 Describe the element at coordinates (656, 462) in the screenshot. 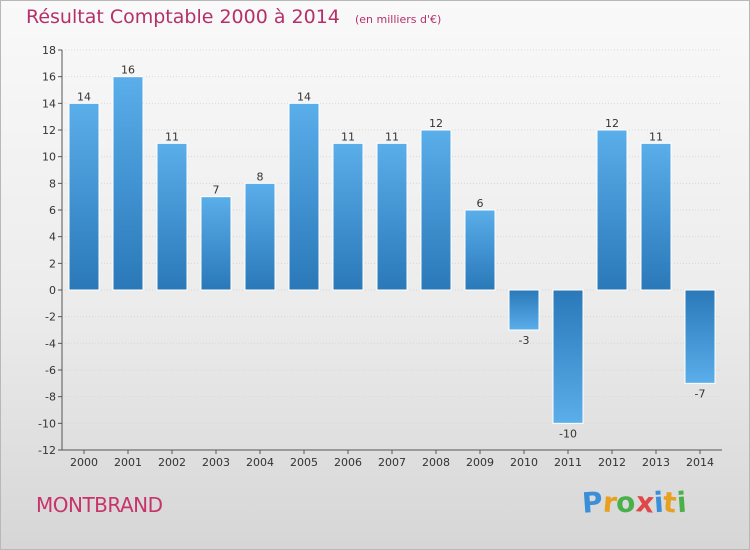

I see `x-tick-label: 2013` at that location.